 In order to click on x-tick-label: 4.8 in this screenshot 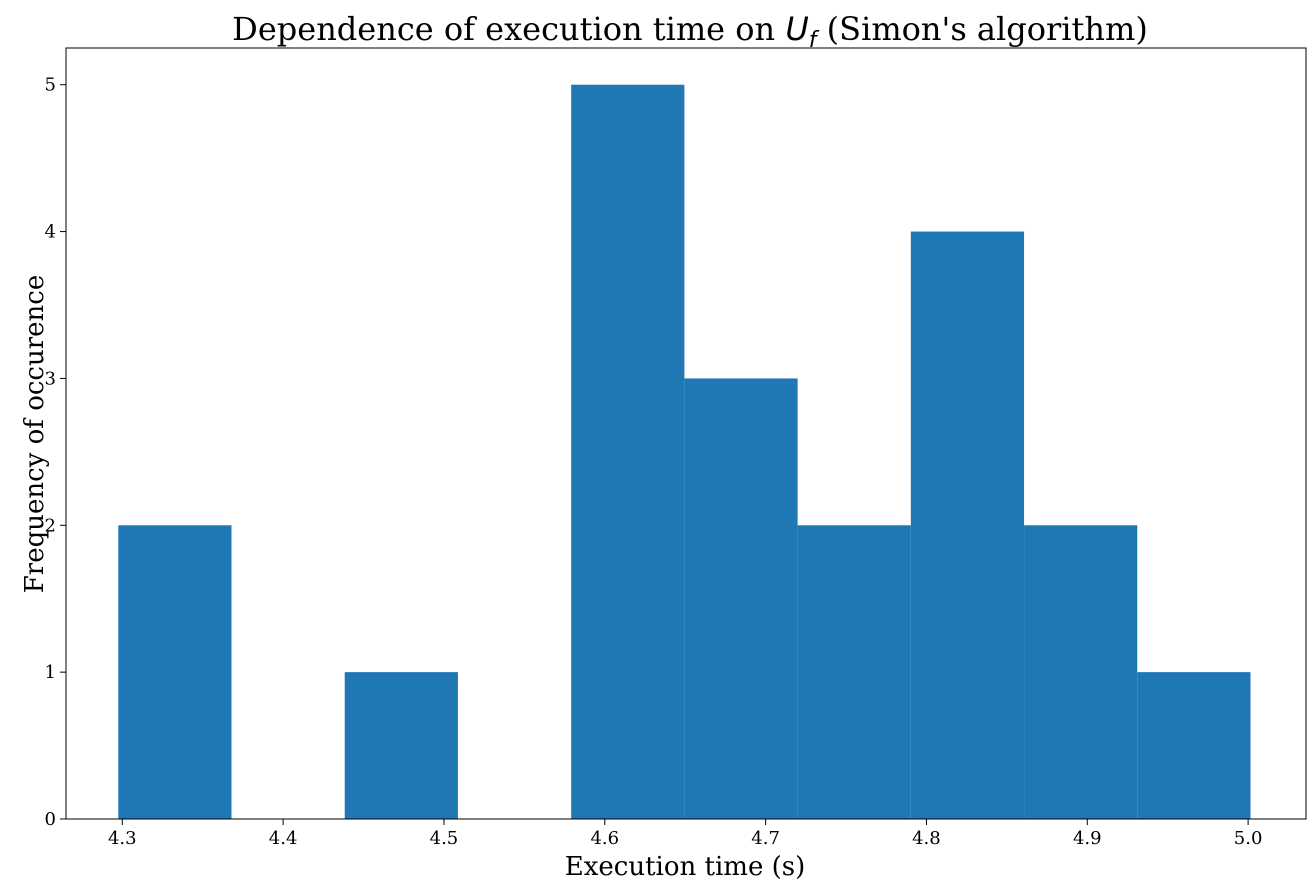, I will do `click(926, 838)`.